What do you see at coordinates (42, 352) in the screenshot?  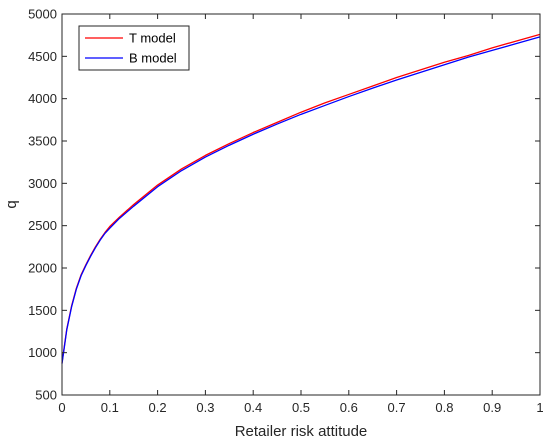 I see `y-tick-label: 1000` at bounding box center [42, 352].